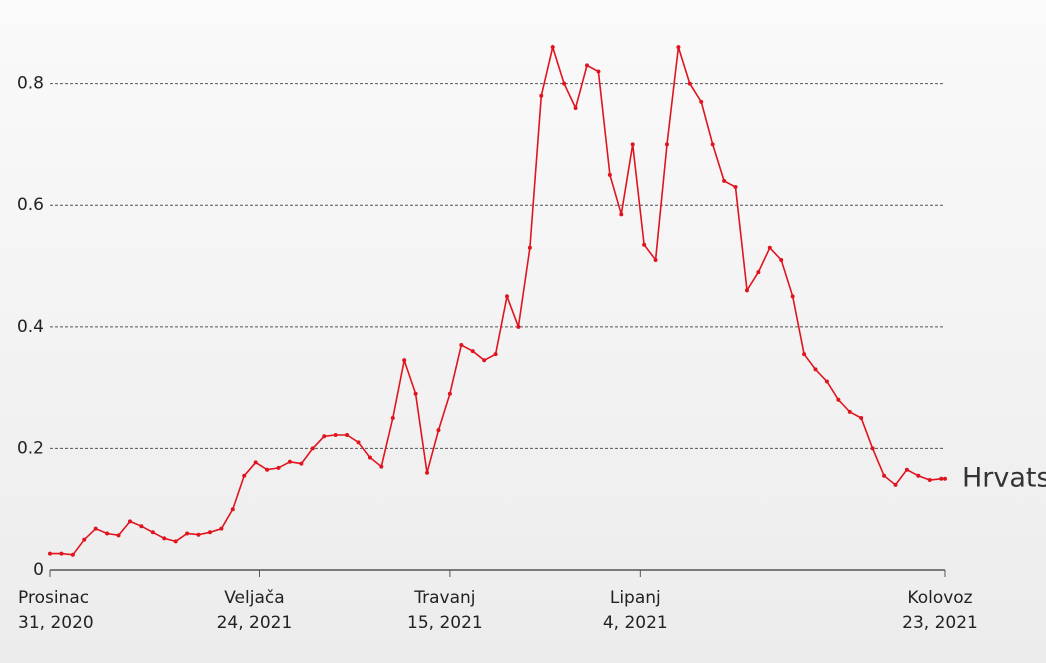 The height and width of the screenshot is (663, 1046). Describe the element at coordinates (445, 623) in the screenshot. I see `x-tick-label: 15, 2021` at that location.